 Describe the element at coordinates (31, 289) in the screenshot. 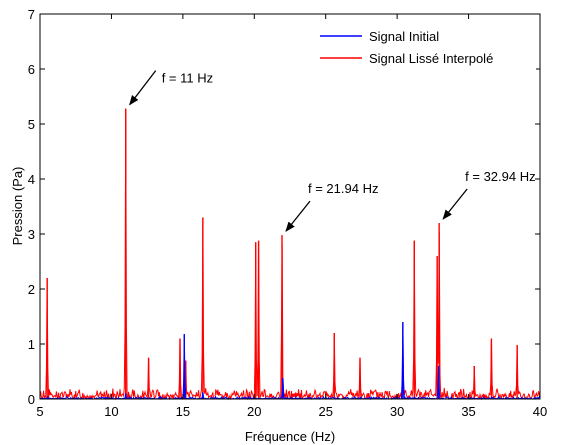

I see `y-tick-label: 2` at that location.